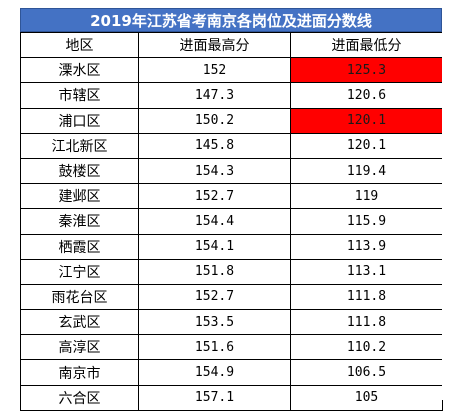  I want to click on table-row: 浦口区 150.2 120.1, so click(231, 120).